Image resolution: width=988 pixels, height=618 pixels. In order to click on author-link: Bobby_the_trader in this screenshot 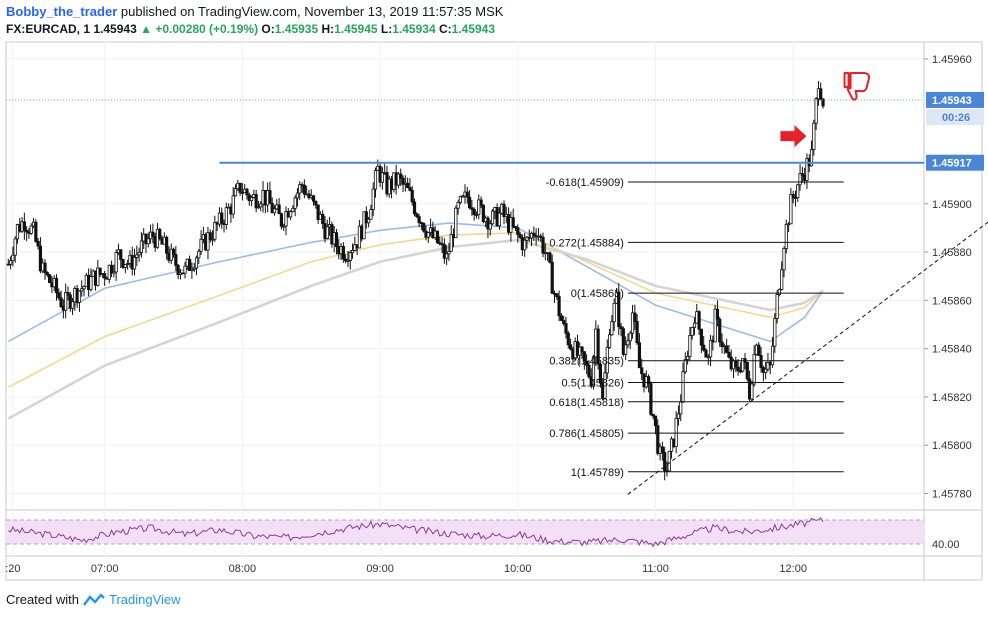, I will do `click(62, 11)`.